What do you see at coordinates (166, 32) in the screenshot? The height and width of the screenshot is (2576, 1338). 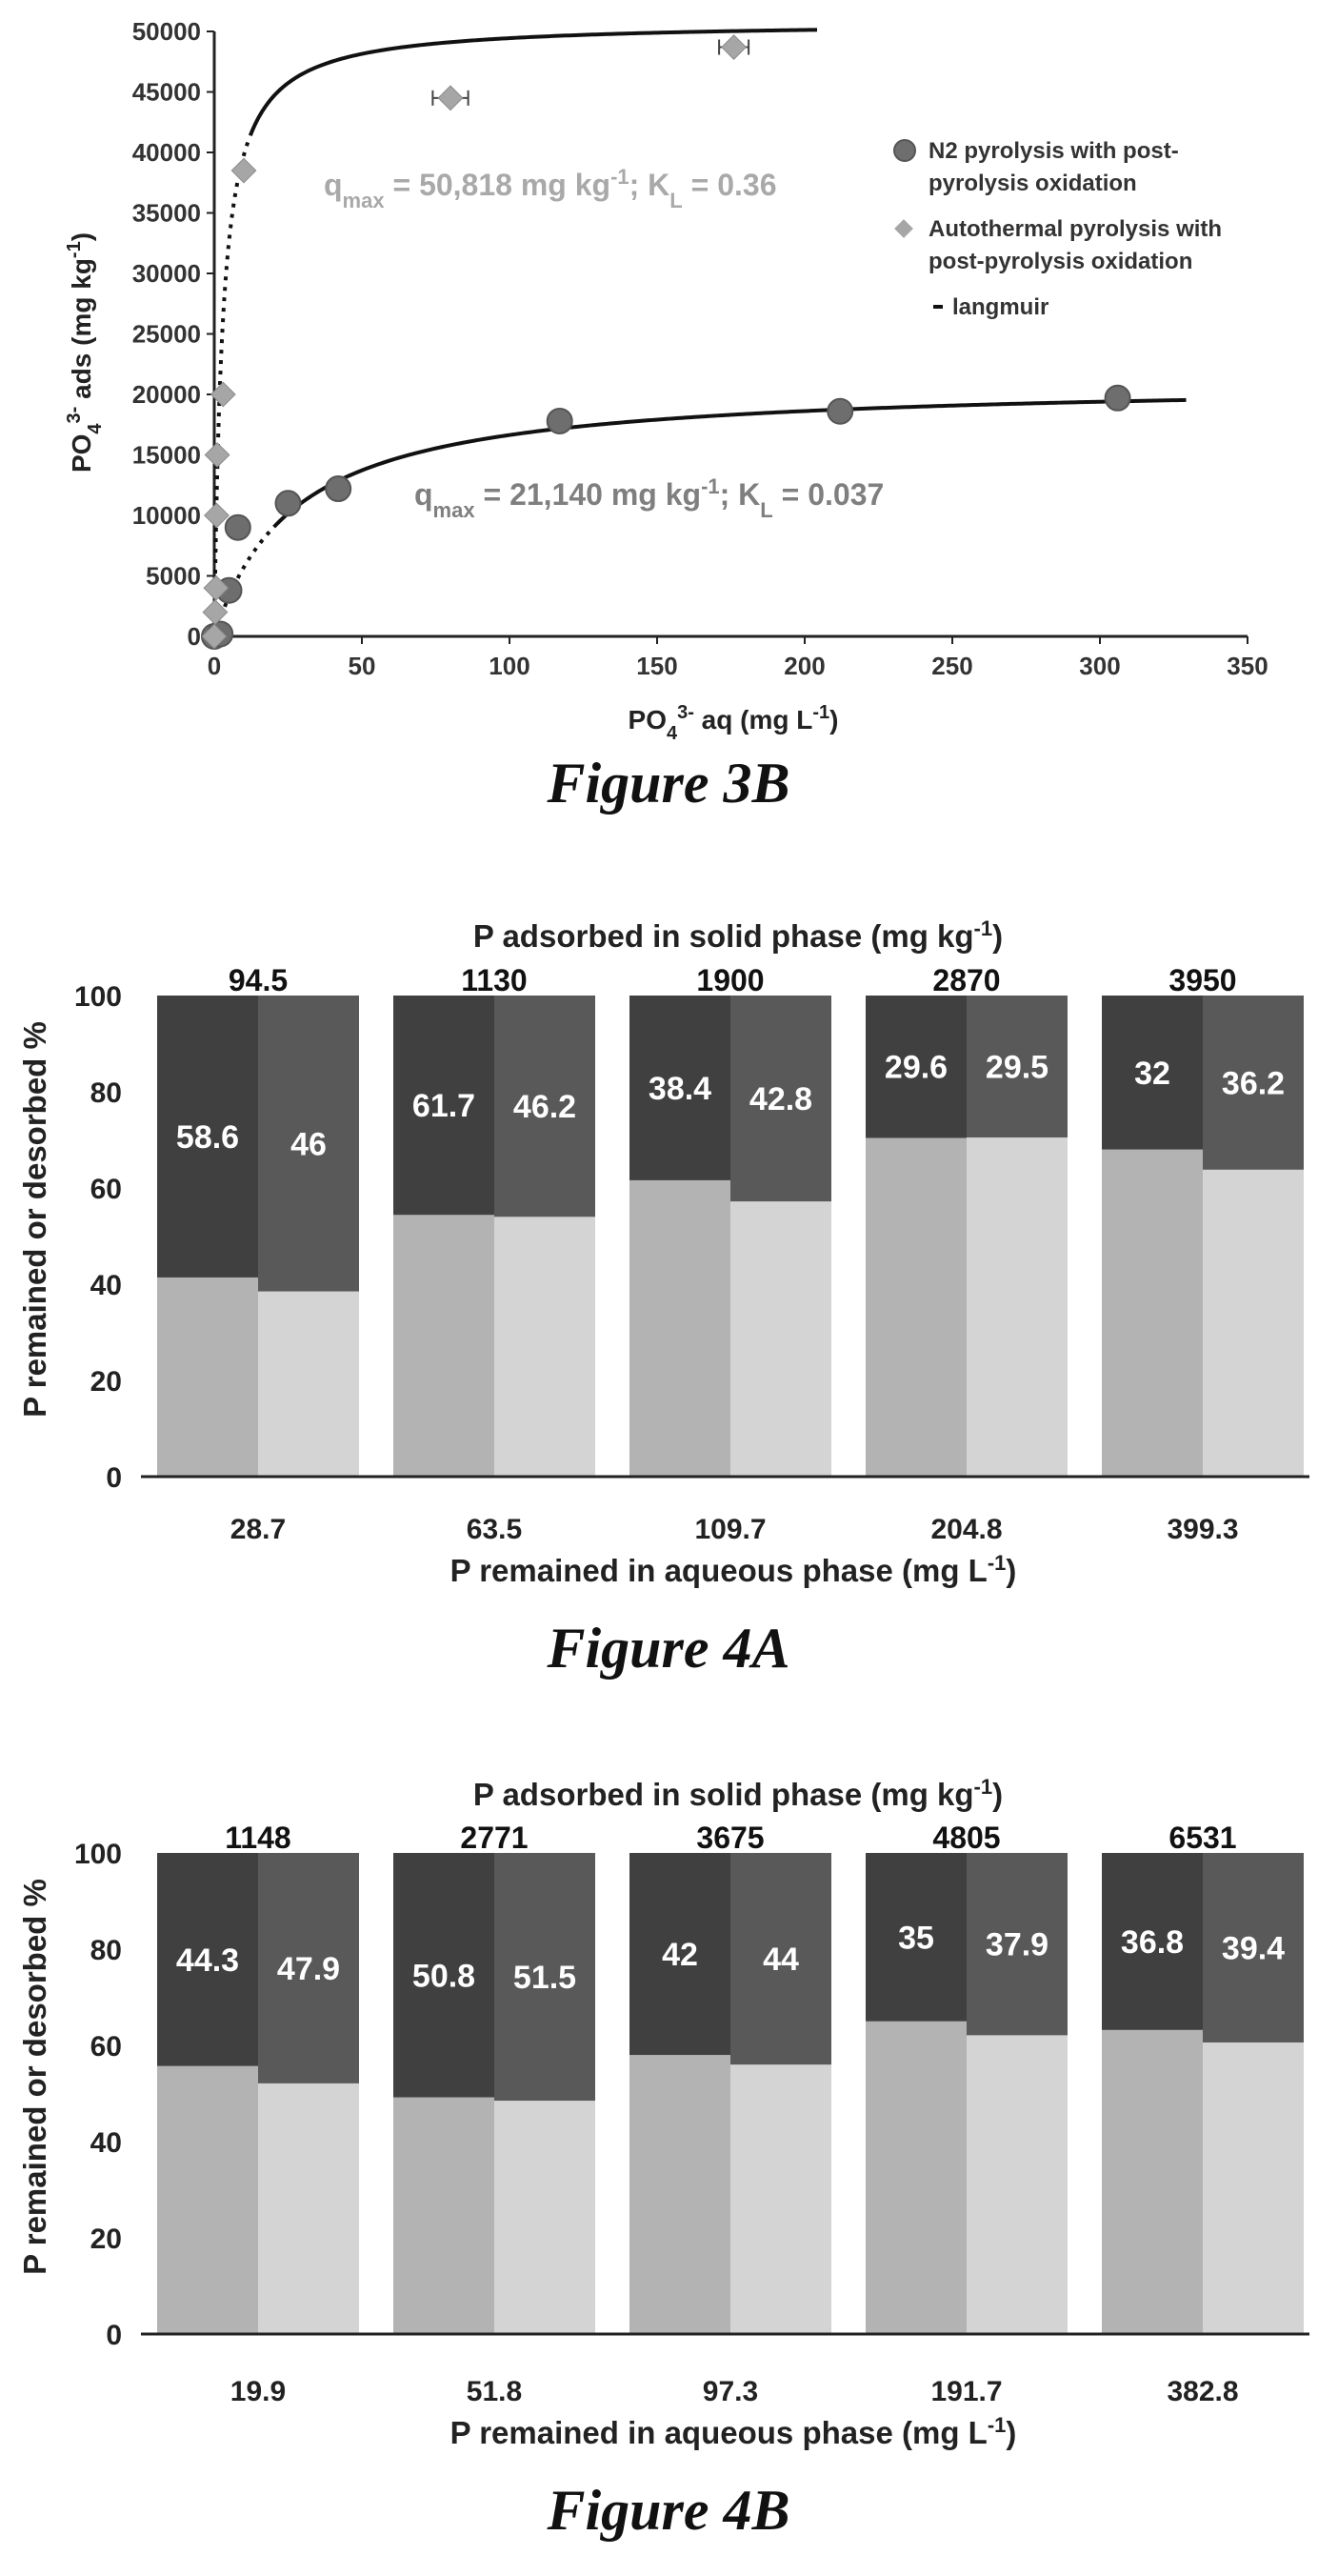 I see `y-tick-label: 50000` at bounding box center [166, 32].